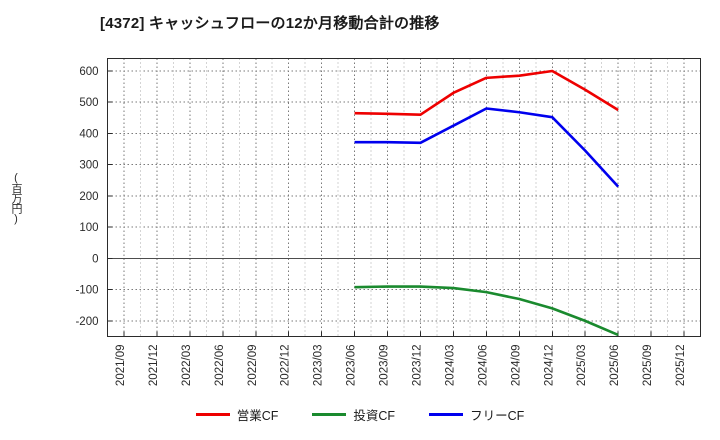 The image size is (720, 440). I want to click on svg-text: 2023/12, so click(417, 366).